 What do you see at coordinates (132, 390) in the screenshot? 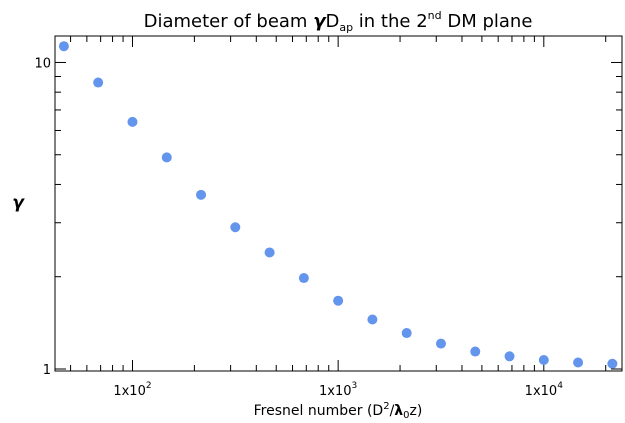
I see `x-tick-label: 1x10²` at bounding box center [132, 390].